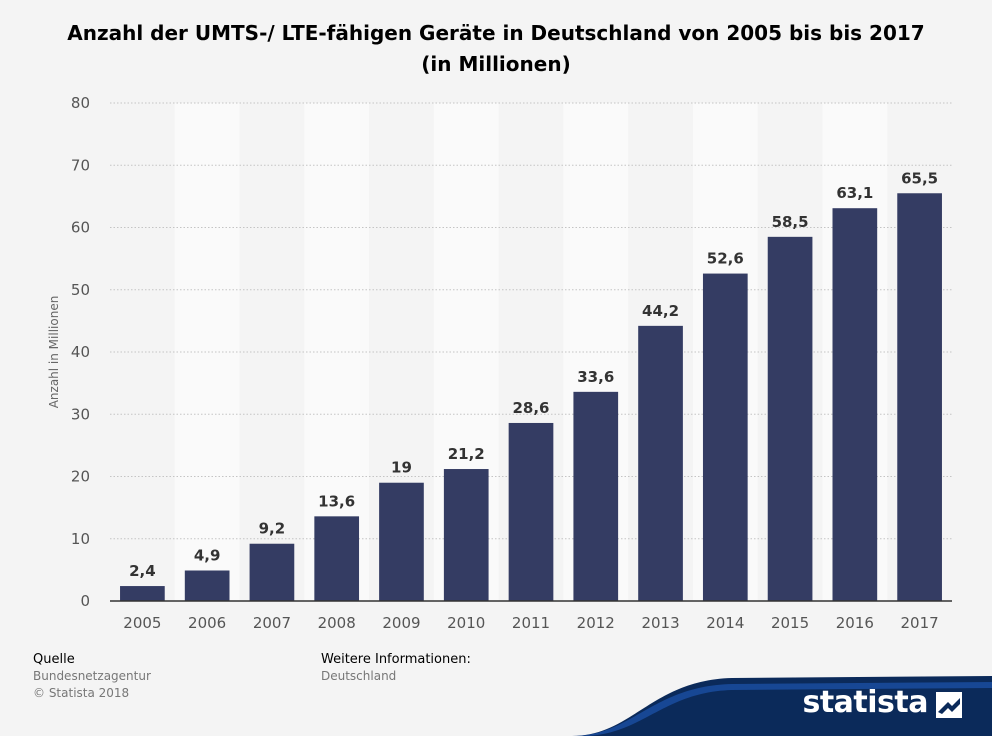  Describe the element at coordinates (54, 659) in the screenshot. I see `source-heading: Quelle` at that location.